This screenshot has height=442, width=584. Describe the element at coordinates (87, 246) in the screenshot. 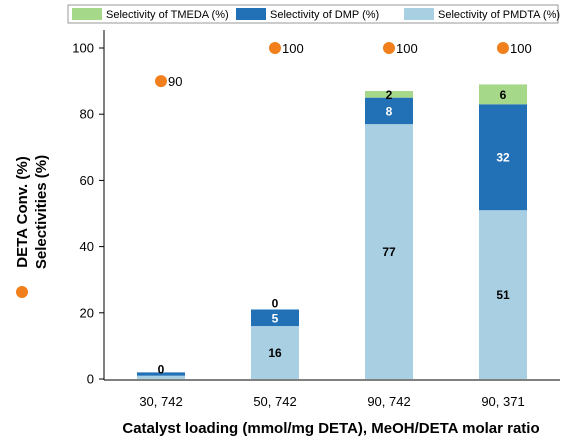

I see `y-tick-label: 40` at that location.